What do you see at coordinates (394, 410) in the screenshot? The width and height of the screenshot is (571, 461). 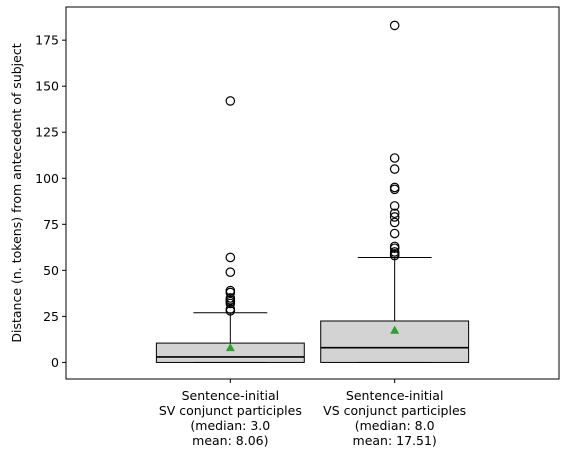 I see `x-tick-label-line: VS conjunct participles` at bounding box center [394, 410].